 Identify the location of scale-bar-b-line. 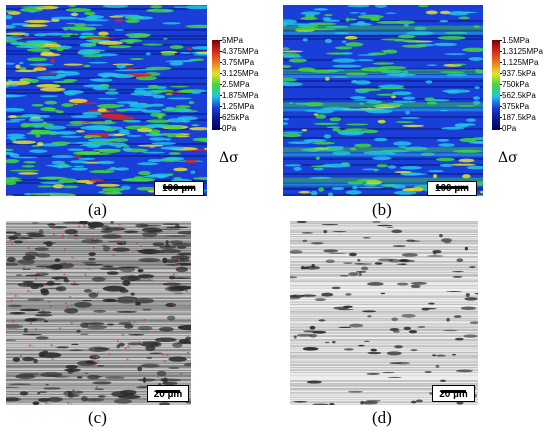
(452, 187).